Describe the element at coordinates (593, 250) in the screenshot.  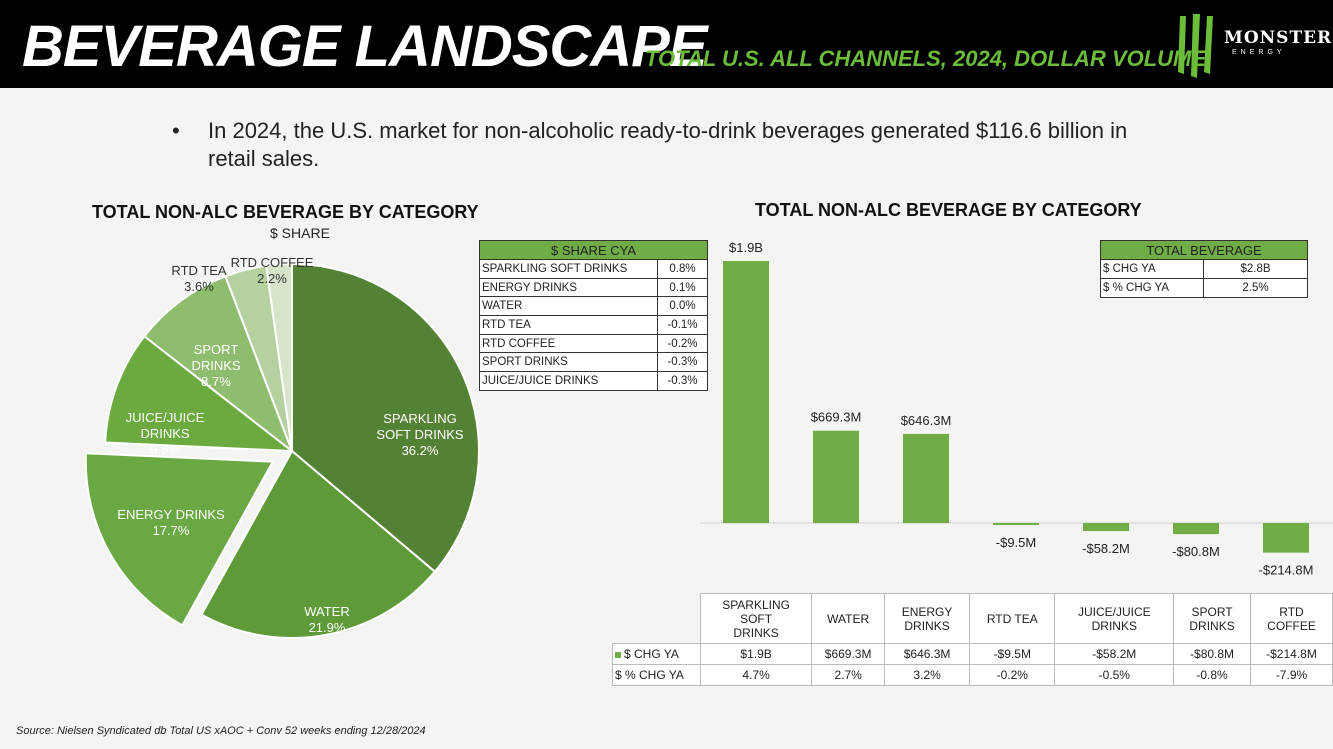
I see `share-table-header: $ SHARE CYA` at that location.